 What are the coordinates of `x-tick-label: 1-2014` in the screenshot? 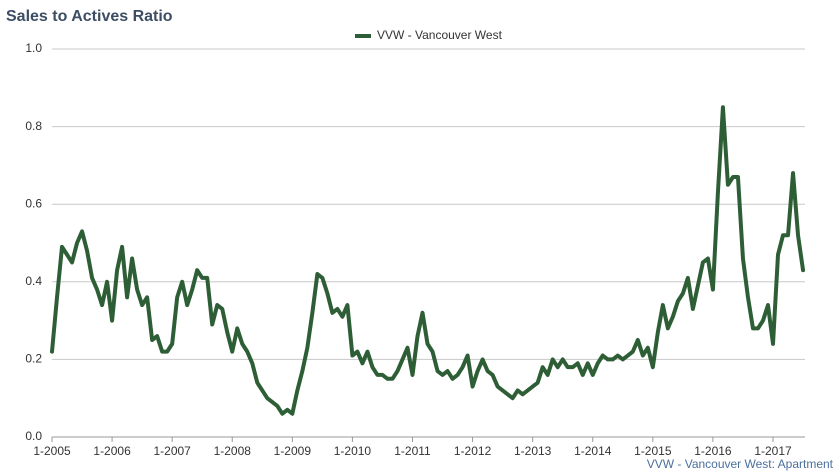 It's located at (593, 451).